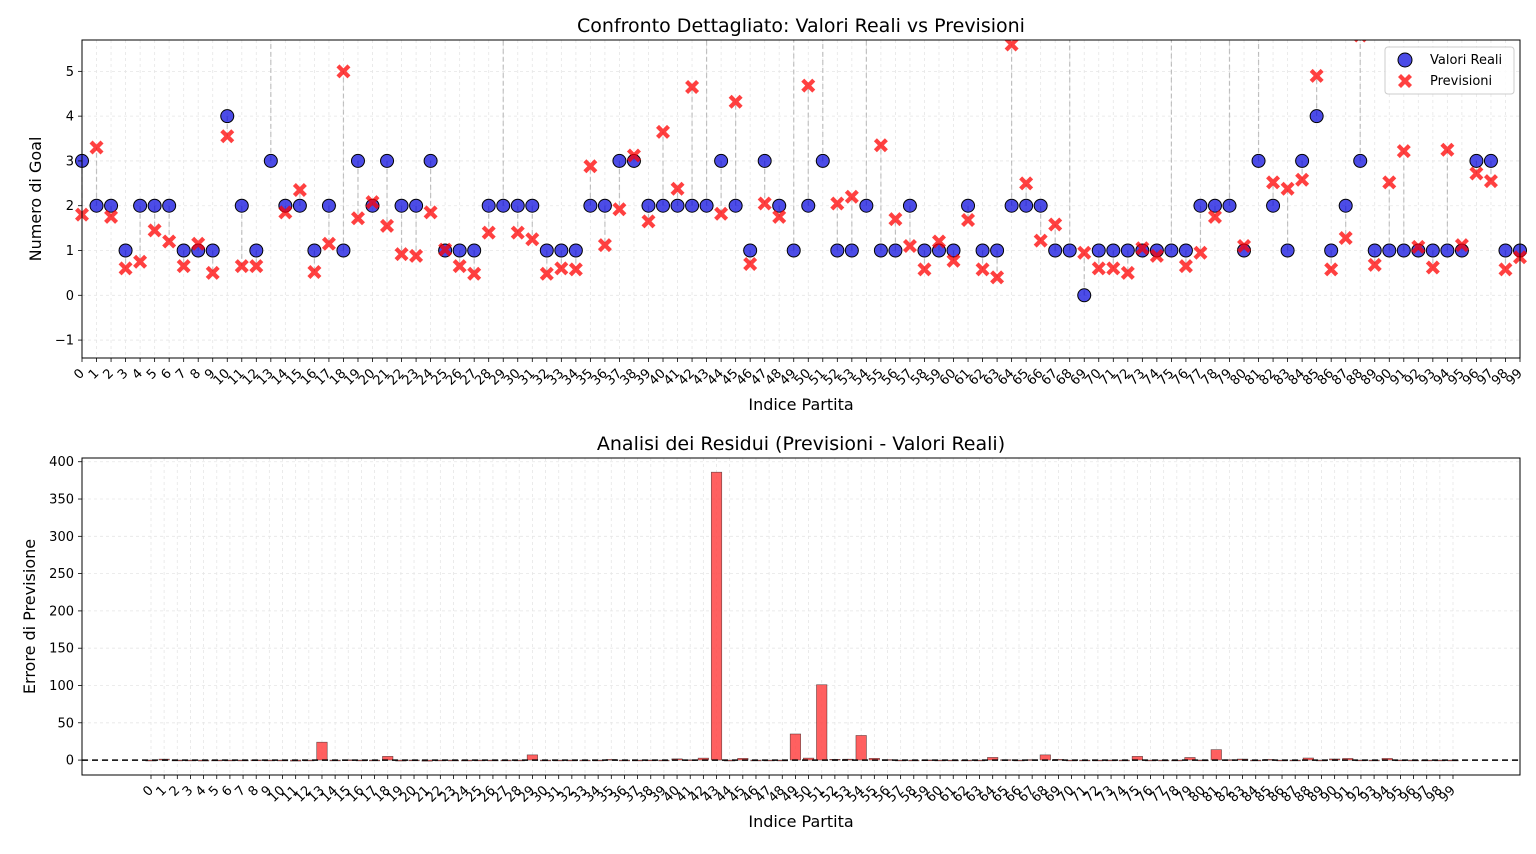 The image size is (1536, 854). What do you see at coordinates (68, 207) in the screenshot?
I see `comparison-y-ticks: −1 0 1 2 3 4 5` at bounding box center [68, 207].